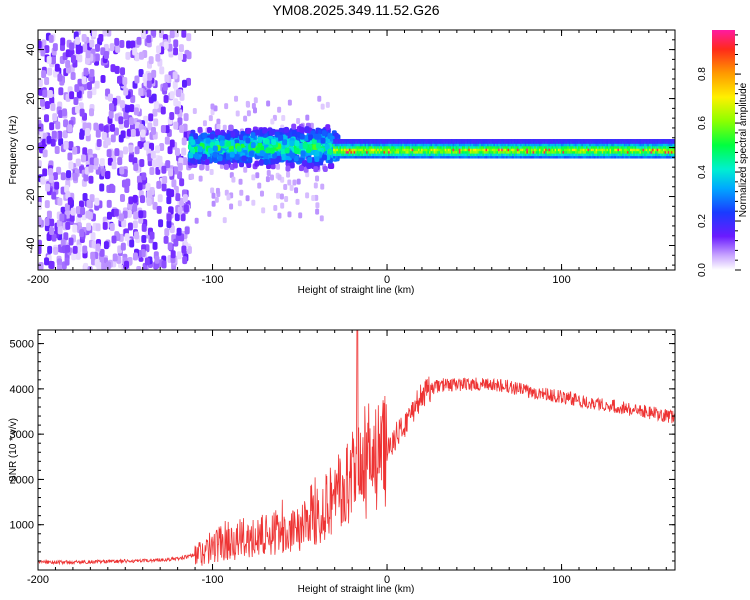 The width and height of the screenshot is (750, 600). Describe the element at coordinates (38, 580) in the screenshot. I see `x-tick-label: -200` at that location.